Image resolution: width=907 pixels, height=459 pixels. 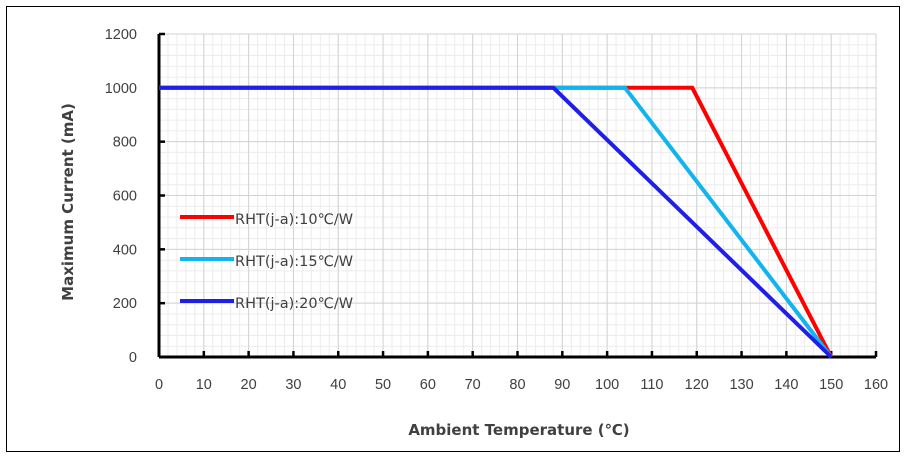 I want to click on x-tick-label: 100, so click(x=607, y=385).